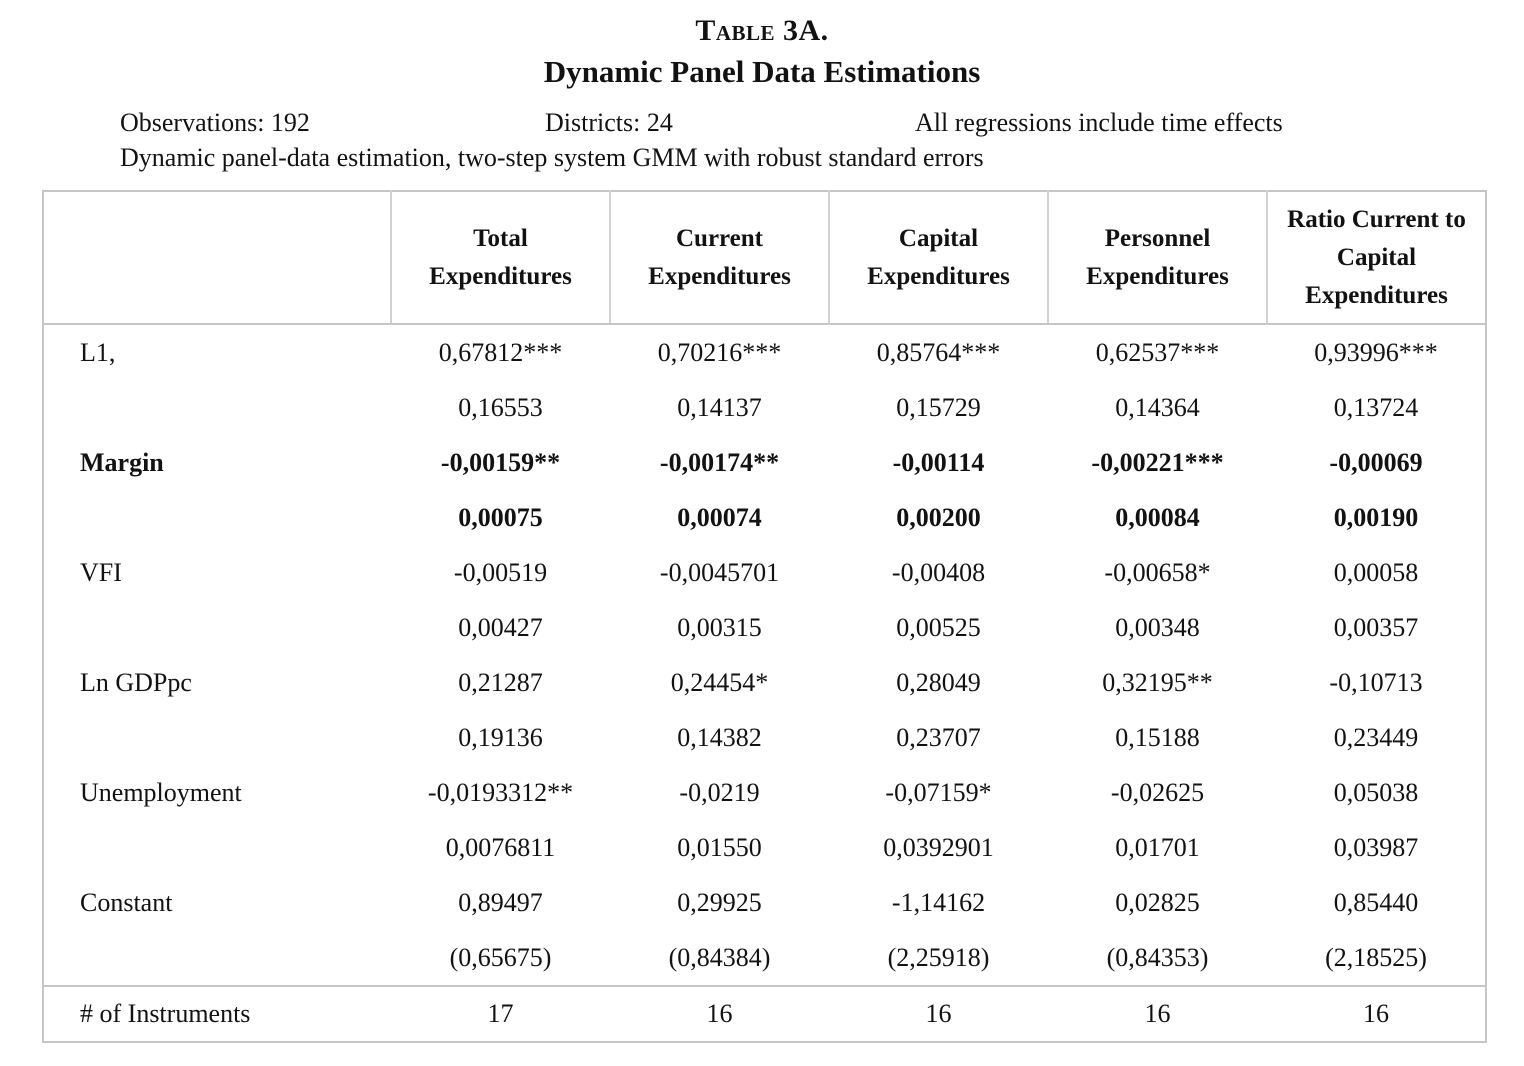  I want to click on coefficient-cell: -0,0219, so click(719, 792).